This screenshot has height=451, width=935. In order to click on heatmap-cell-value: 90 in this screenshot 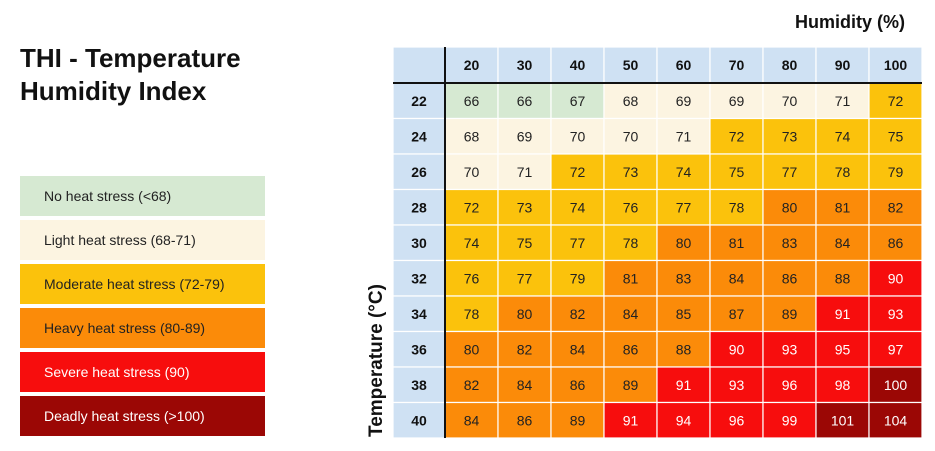, I will do `click(737, 349)`.